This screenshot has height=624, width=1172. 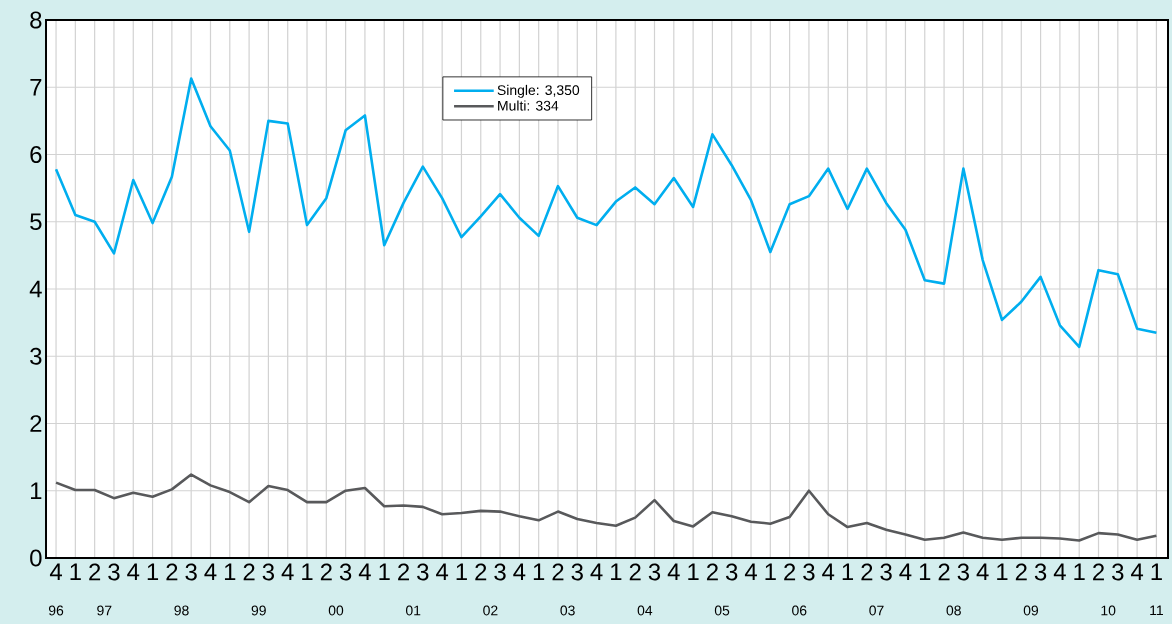 I want to click on y-tick-label: 4, so click(x=35, y=289).